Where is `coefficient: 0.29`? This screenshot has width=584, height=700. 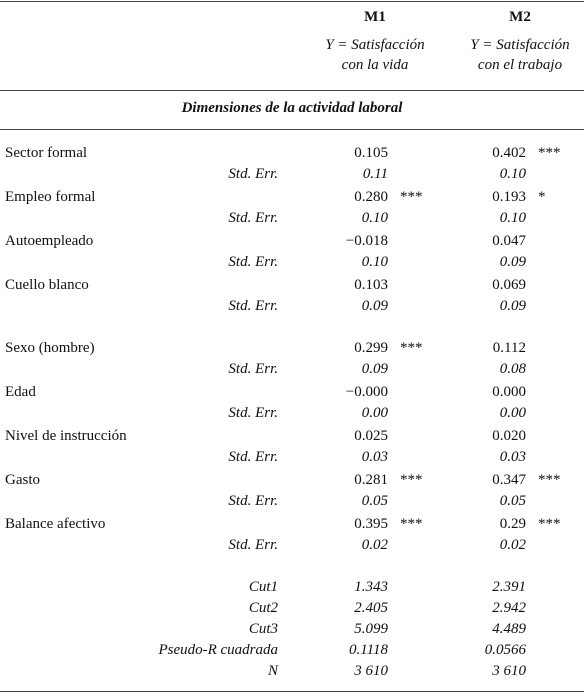 coefficient: 0.29 is located at coordinates (512, 524).